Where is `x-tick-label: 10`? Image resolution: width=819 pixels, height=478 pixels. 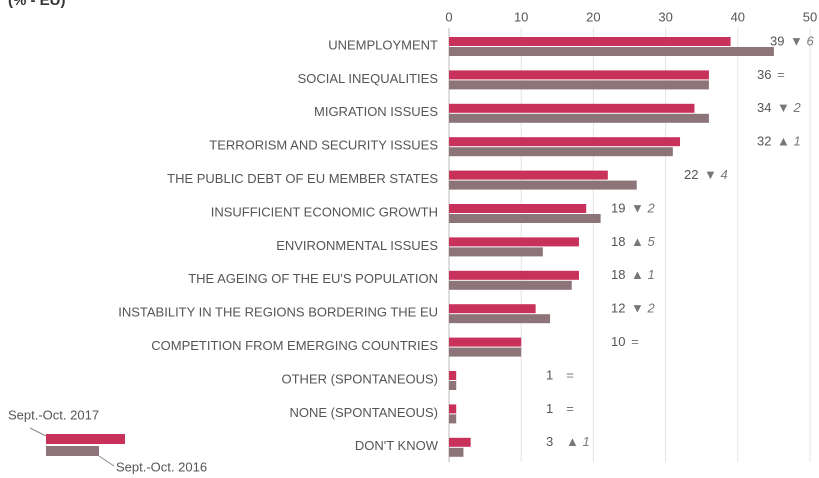 x-tick-label: 10 is located at coordinates (521, 16).